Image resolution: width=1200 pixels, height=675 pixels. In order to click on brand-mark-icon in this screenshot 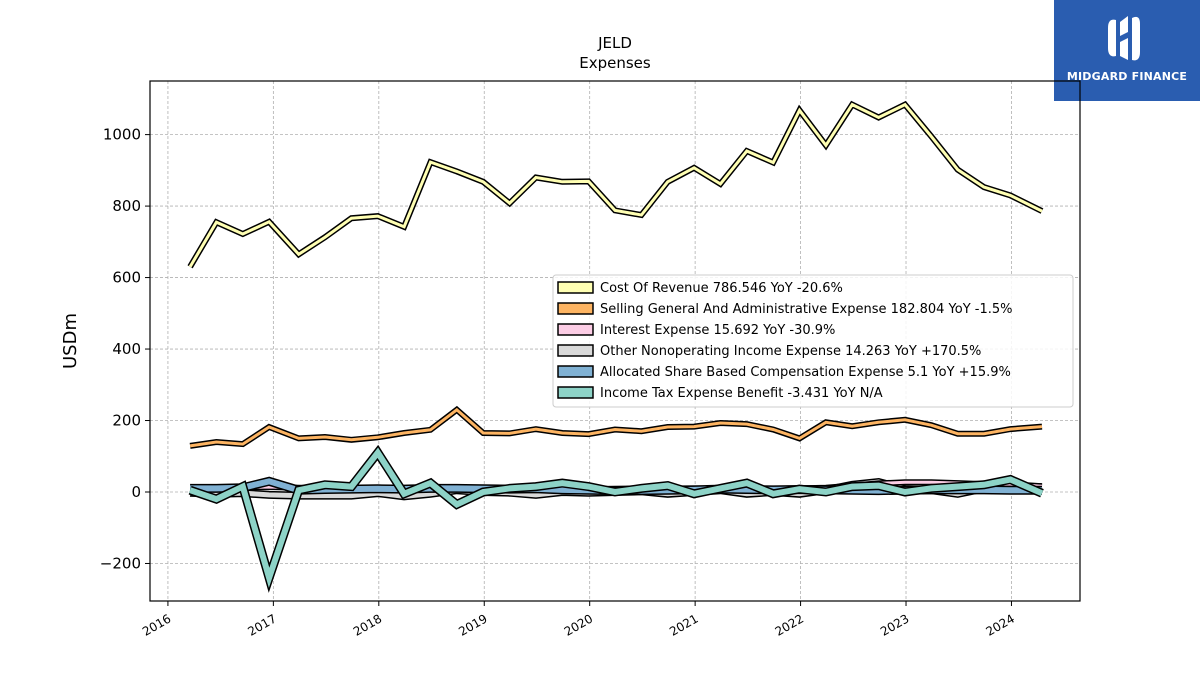, I will do `click(1124, 38)`.